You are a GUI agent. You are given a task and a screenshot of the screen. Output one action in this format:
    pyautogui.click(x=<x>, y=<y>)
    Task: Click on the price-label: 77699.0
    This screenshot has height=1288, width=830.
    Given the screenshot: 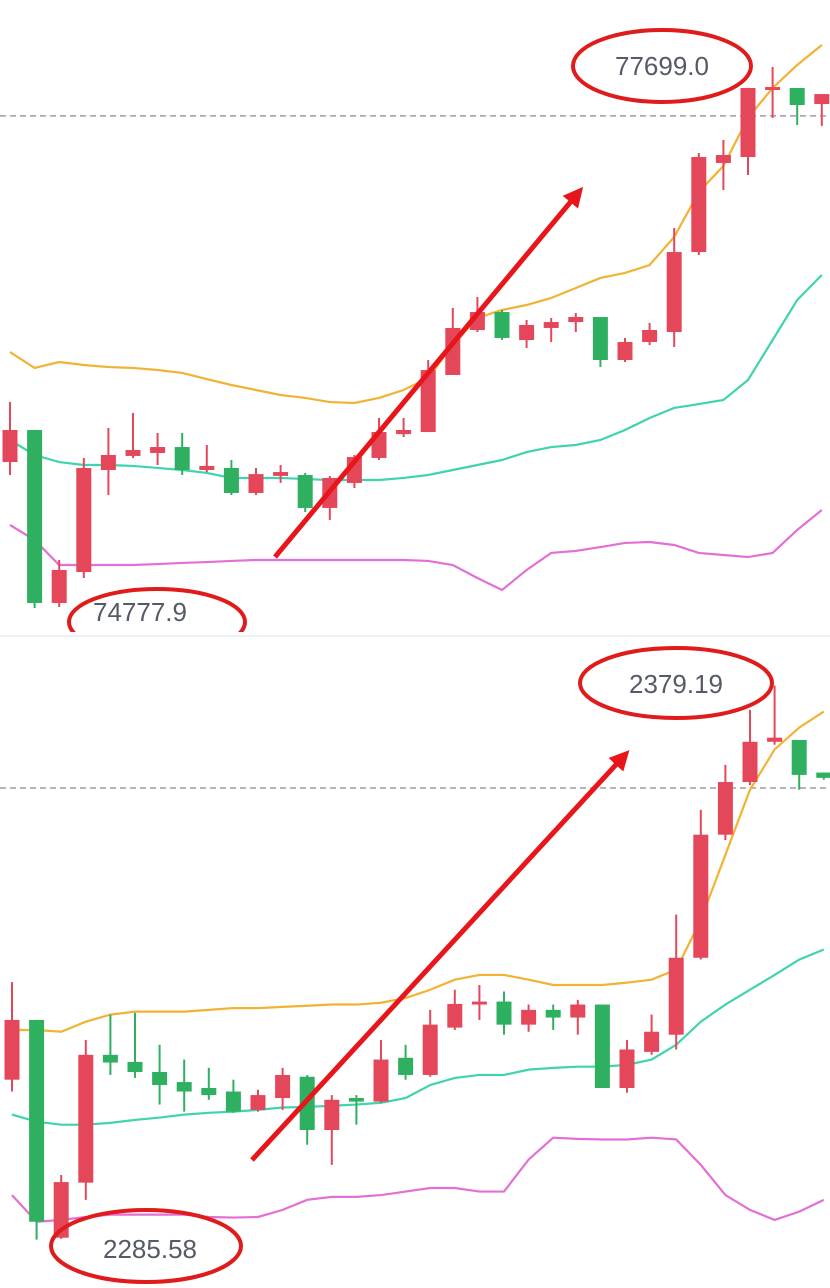 What is the action you would take?
    pyautogui.click(x=662, y=66)
    